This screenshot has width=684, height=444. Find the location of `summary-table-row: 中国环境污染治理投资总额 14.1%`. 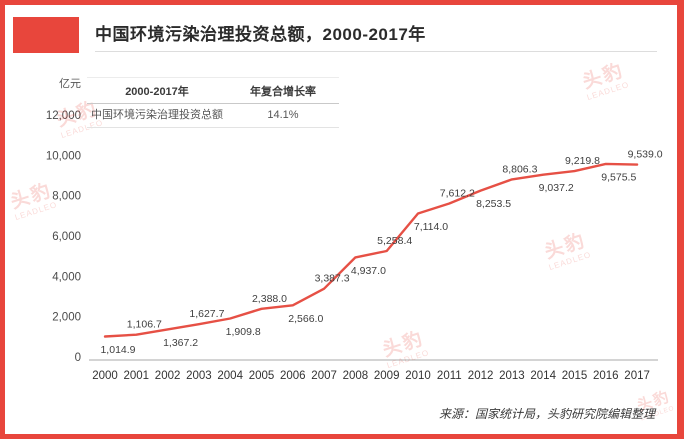

summary-table-row: 中国环境污染治理投资总额 14.1% is located at coordinates (213, 116).